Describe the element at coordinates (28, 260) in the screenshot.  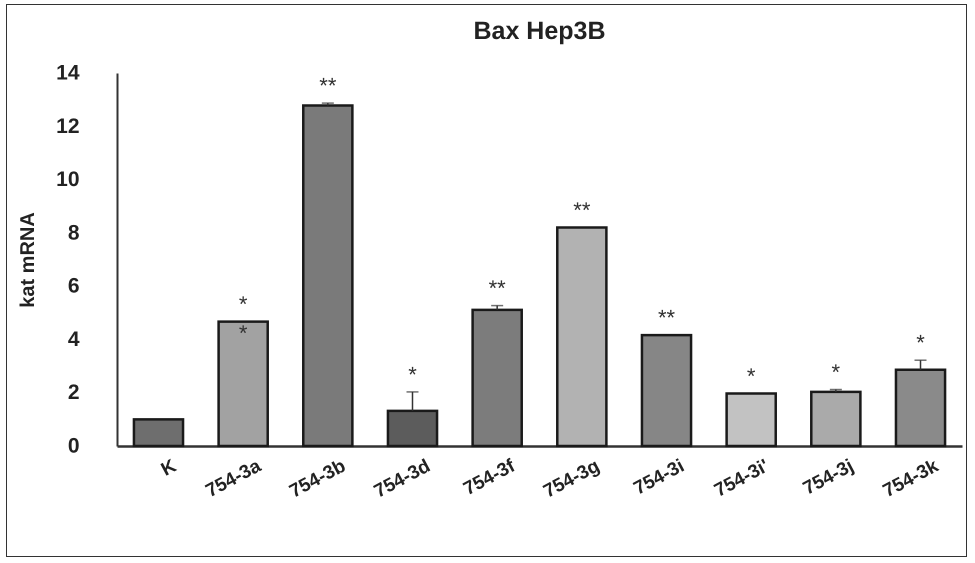
I see `y-axis-title: kat mRNA` at that location.